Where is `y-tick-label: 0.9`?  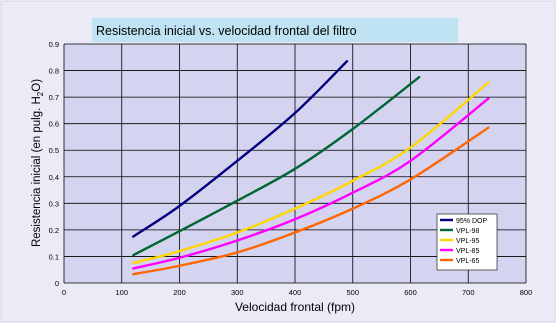 y-tick-label: 0.9 is located at coordinates (54, 44).